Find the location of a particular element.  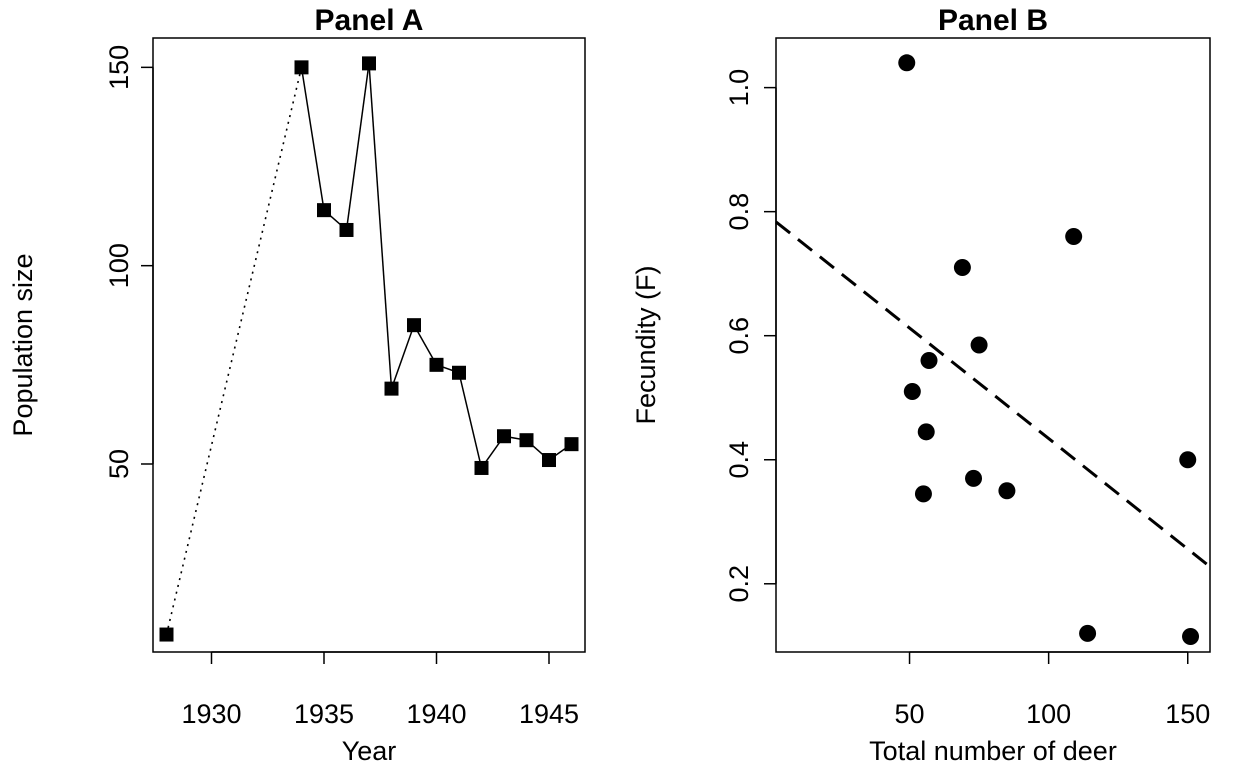

x-tick-label: 50 is located at coordinates (910, 714).